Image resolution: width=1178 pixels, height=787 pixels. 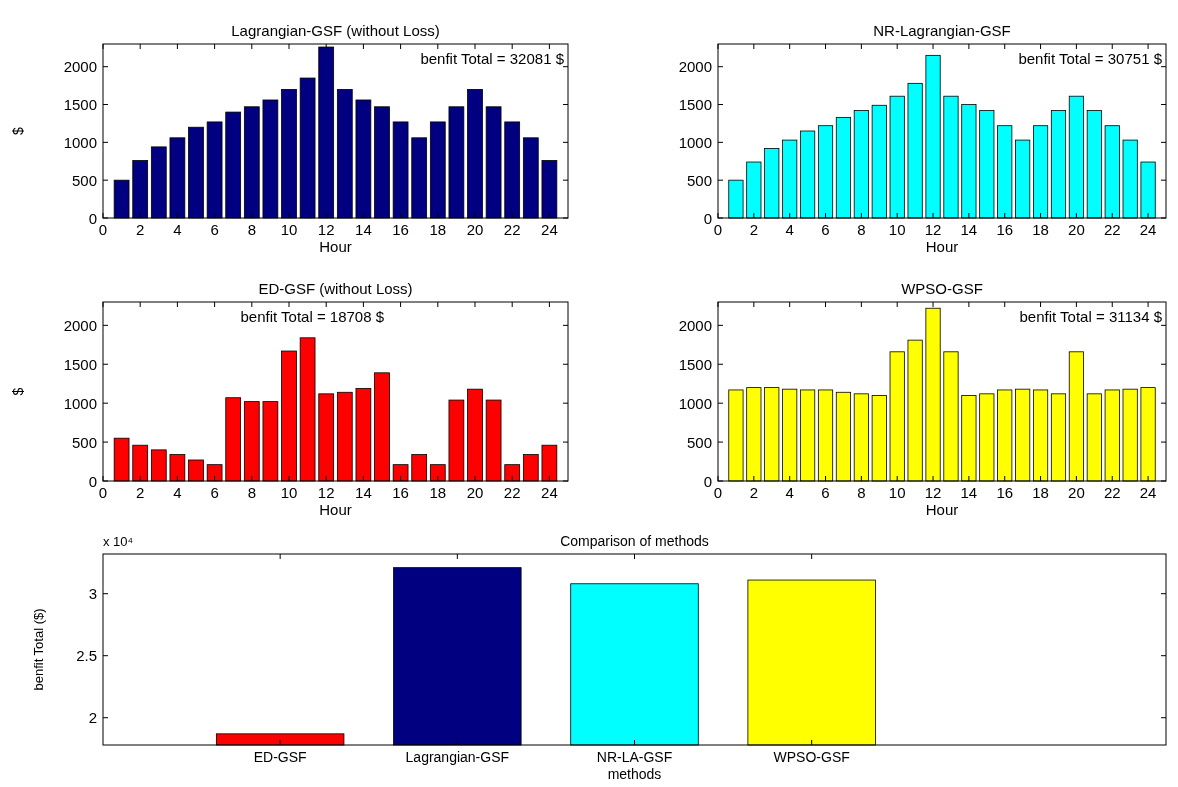 What do you see at coordinates (811, 757) in the screenshot?
I see `x-tick-label: WPSO-GSF` at bounding box center [811, 757].